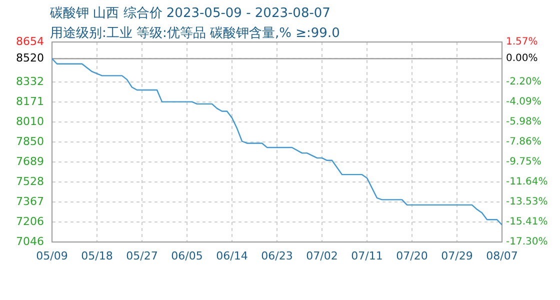 The width and height of the screenshot is (560, 300). I want to click on chart-title: 碳酸钾 山西 综合价 2023-05-09 - 2023-08-07, so click(190, 13).